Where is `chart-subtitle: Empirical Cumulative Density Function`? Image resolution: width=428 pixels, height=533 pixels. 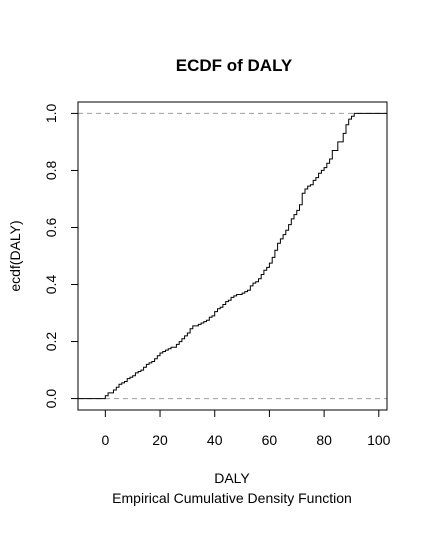 chart-subtitle: Empirical Cumulative Density Function is located at coordinates (232, 498).